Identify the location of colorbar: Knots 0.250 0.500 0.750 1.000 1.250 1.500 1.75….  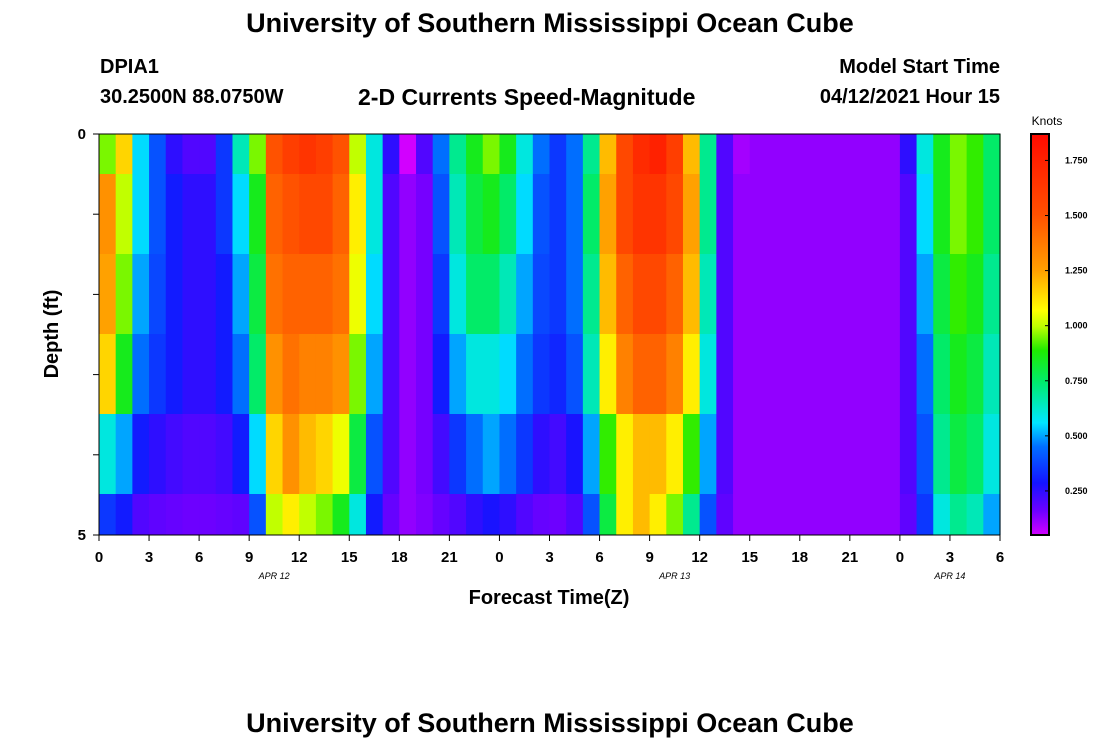
(1059, 324).